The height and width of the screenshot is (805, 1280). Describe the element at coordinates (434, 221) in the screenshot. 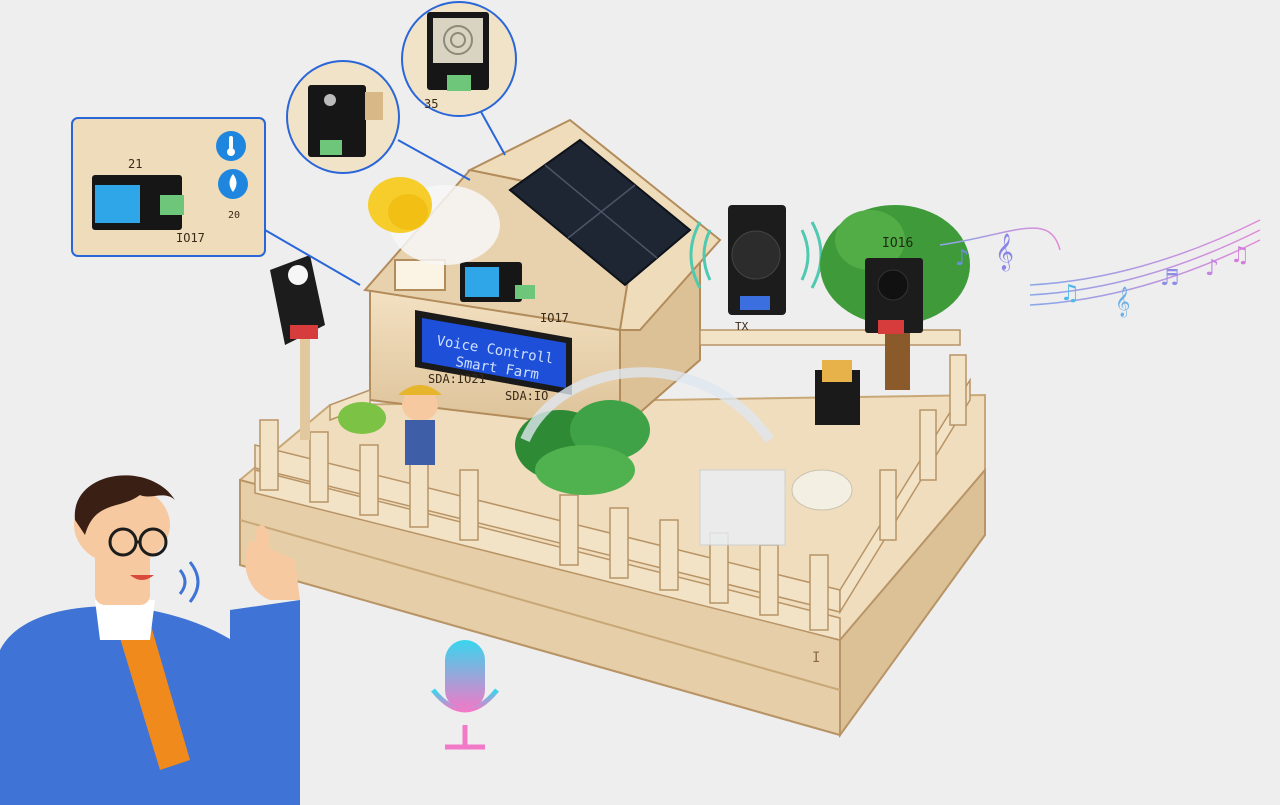

I see `fan` at that location.